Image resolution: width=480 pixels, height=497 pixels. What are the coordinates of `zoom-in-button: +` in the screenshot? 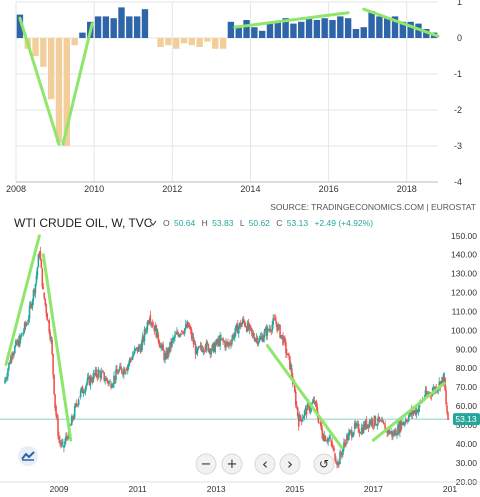 It's located at (232, 464).